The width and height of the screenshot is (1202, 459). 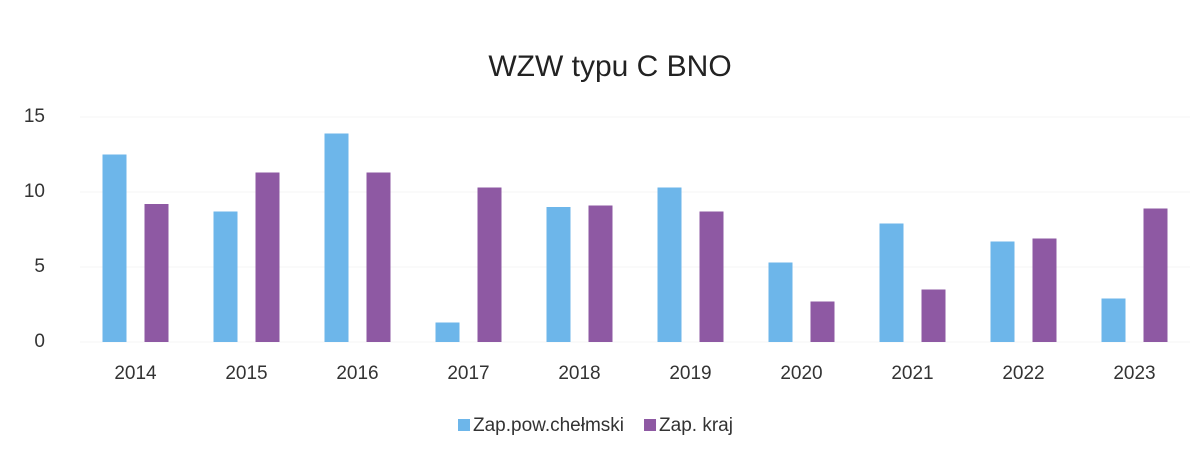 I want to click on y-tick-label: 10, so click(x=34, y=191).